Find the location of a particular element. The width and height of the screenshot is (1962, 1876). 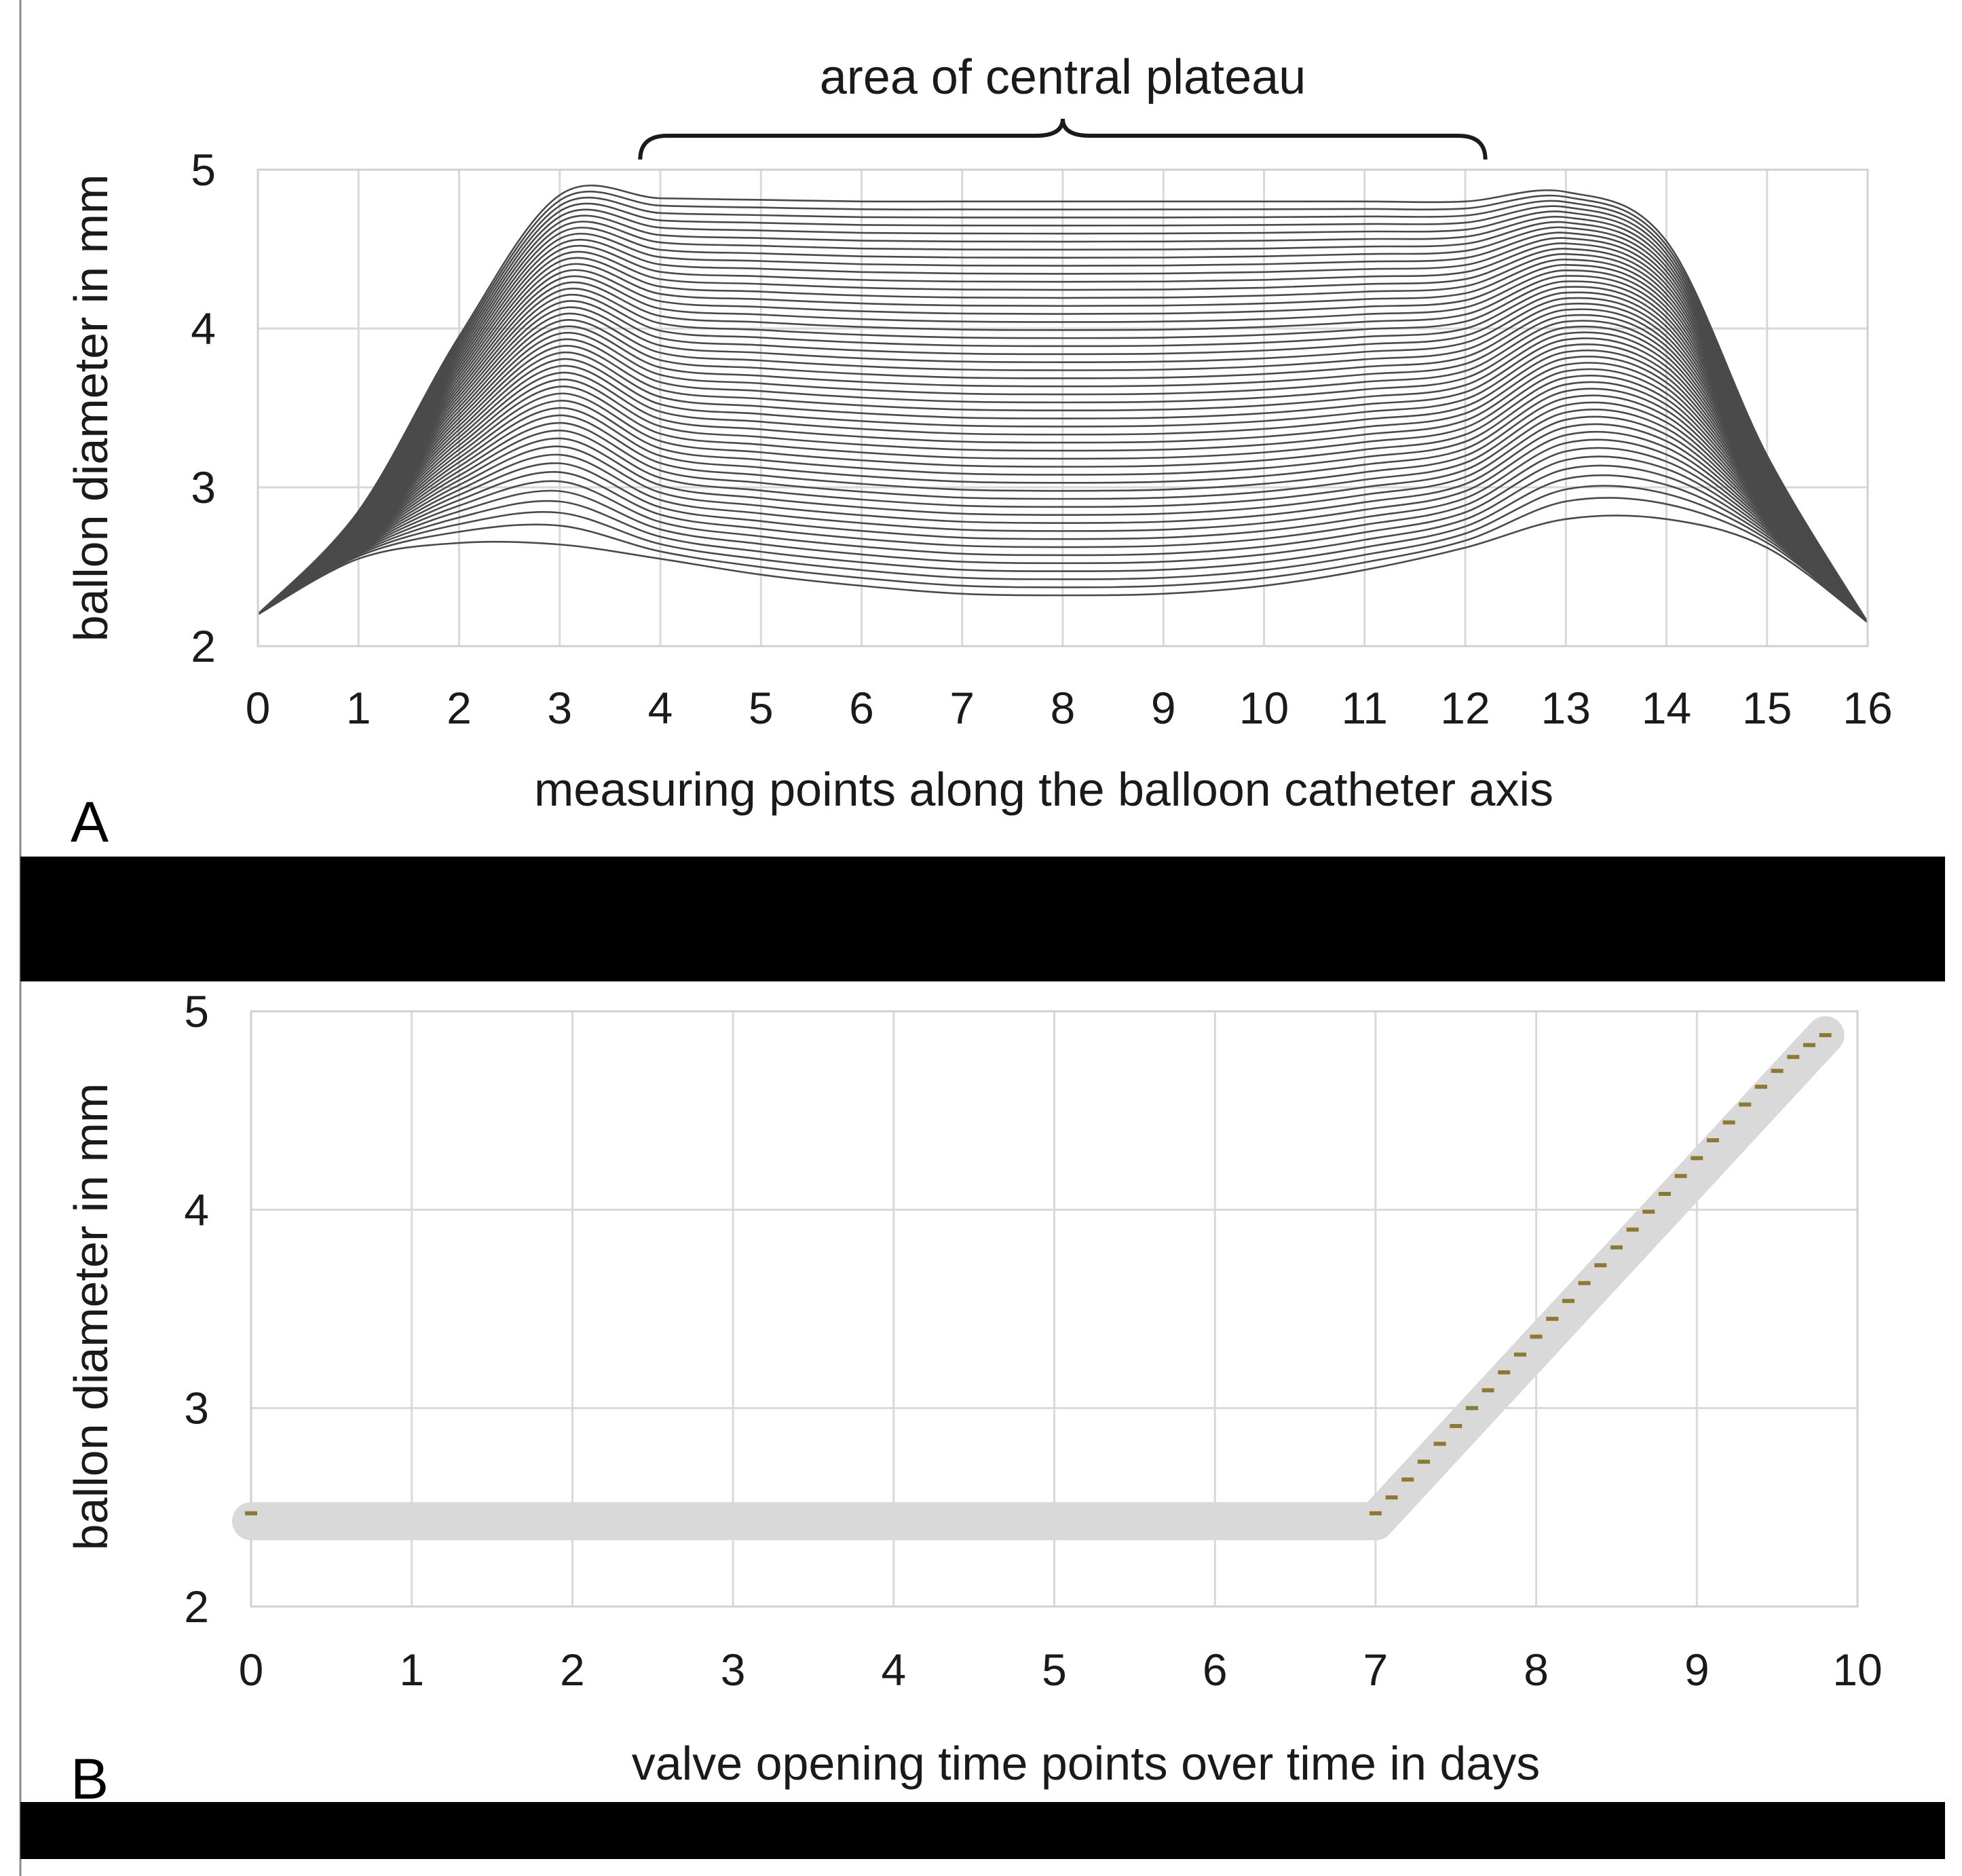

panel-b-label: B is located at coordinates (90, 1779).